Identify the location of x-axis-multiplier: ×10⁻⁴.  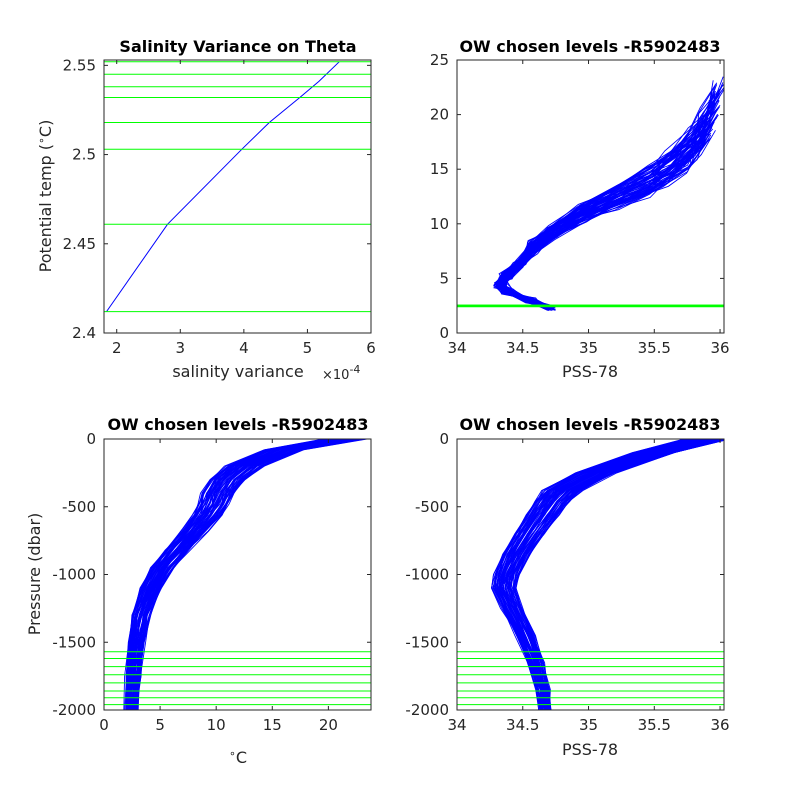
(341, 373).